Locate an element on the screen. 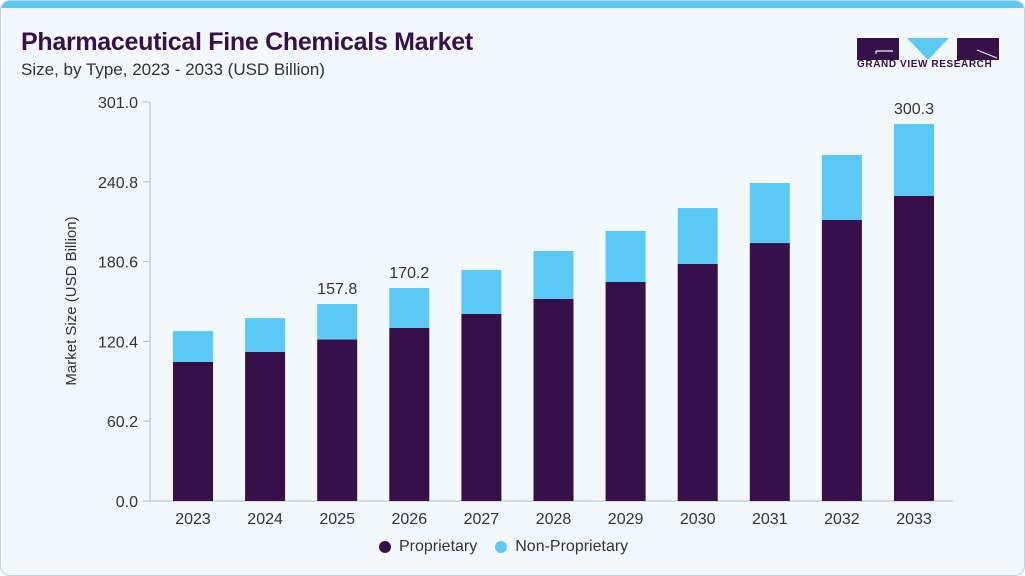 The height and width of the screenshot is (576, 1025). bar-proprietary-2032 is located at coordinates (841, 360).